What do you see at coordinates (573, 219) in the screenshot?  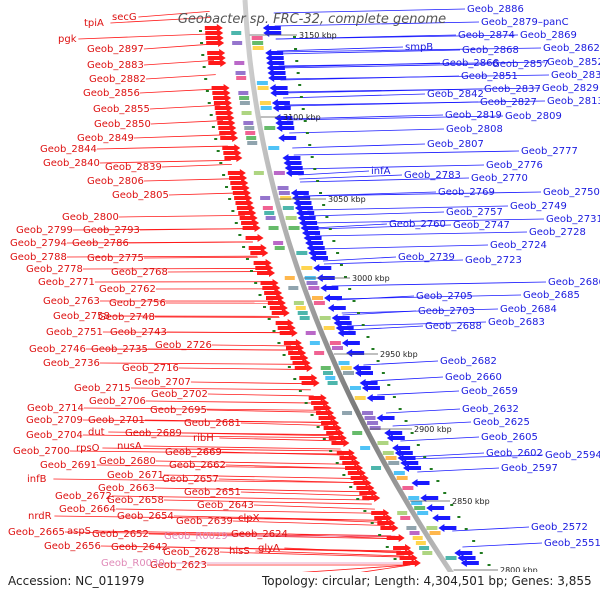 I see `gene-label-reverse: Geob_2731` at bounding box center [573, 219].